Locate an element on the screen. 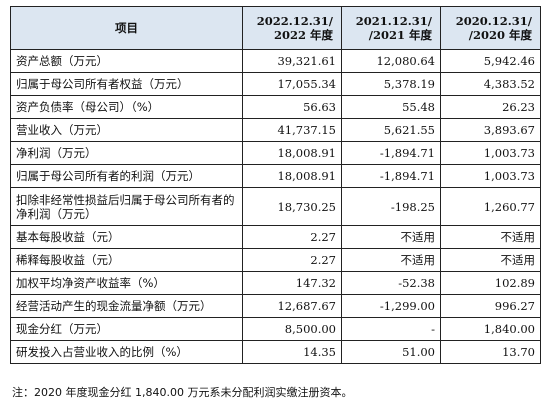  row-label: 资产负债率（母公司）（%） is located at coordinates (126, 107).